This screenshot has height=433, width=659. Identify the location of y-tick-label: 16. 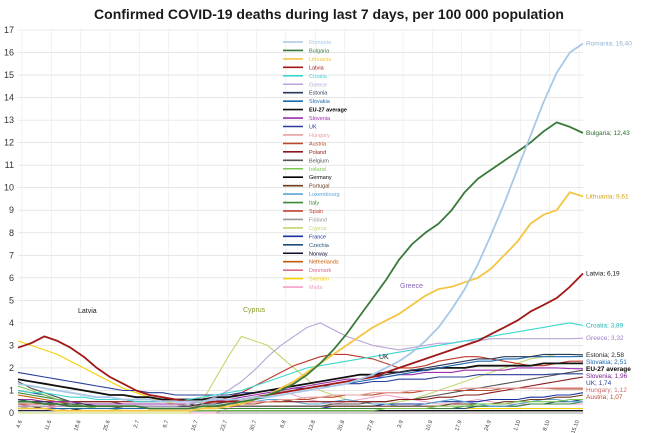
(9, 53).